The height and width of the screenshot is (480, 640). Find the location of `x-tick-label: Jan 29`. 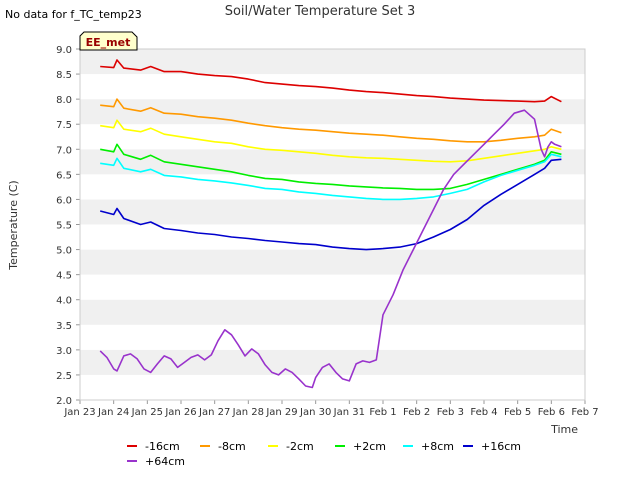

x-tick-label: Jan 29 is located at coordinates (281, 412).